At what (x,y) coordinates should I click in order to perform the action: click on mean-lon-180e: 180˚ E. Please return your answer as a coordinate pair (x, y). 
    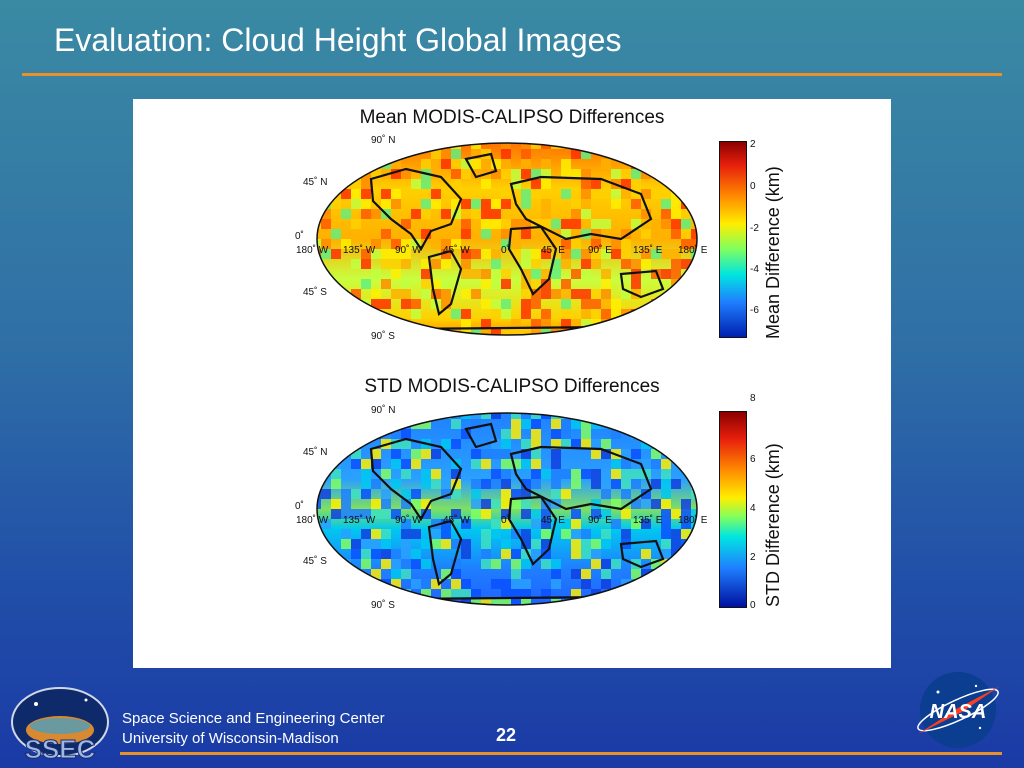
    Looking at the image, I should click on (693, 250).